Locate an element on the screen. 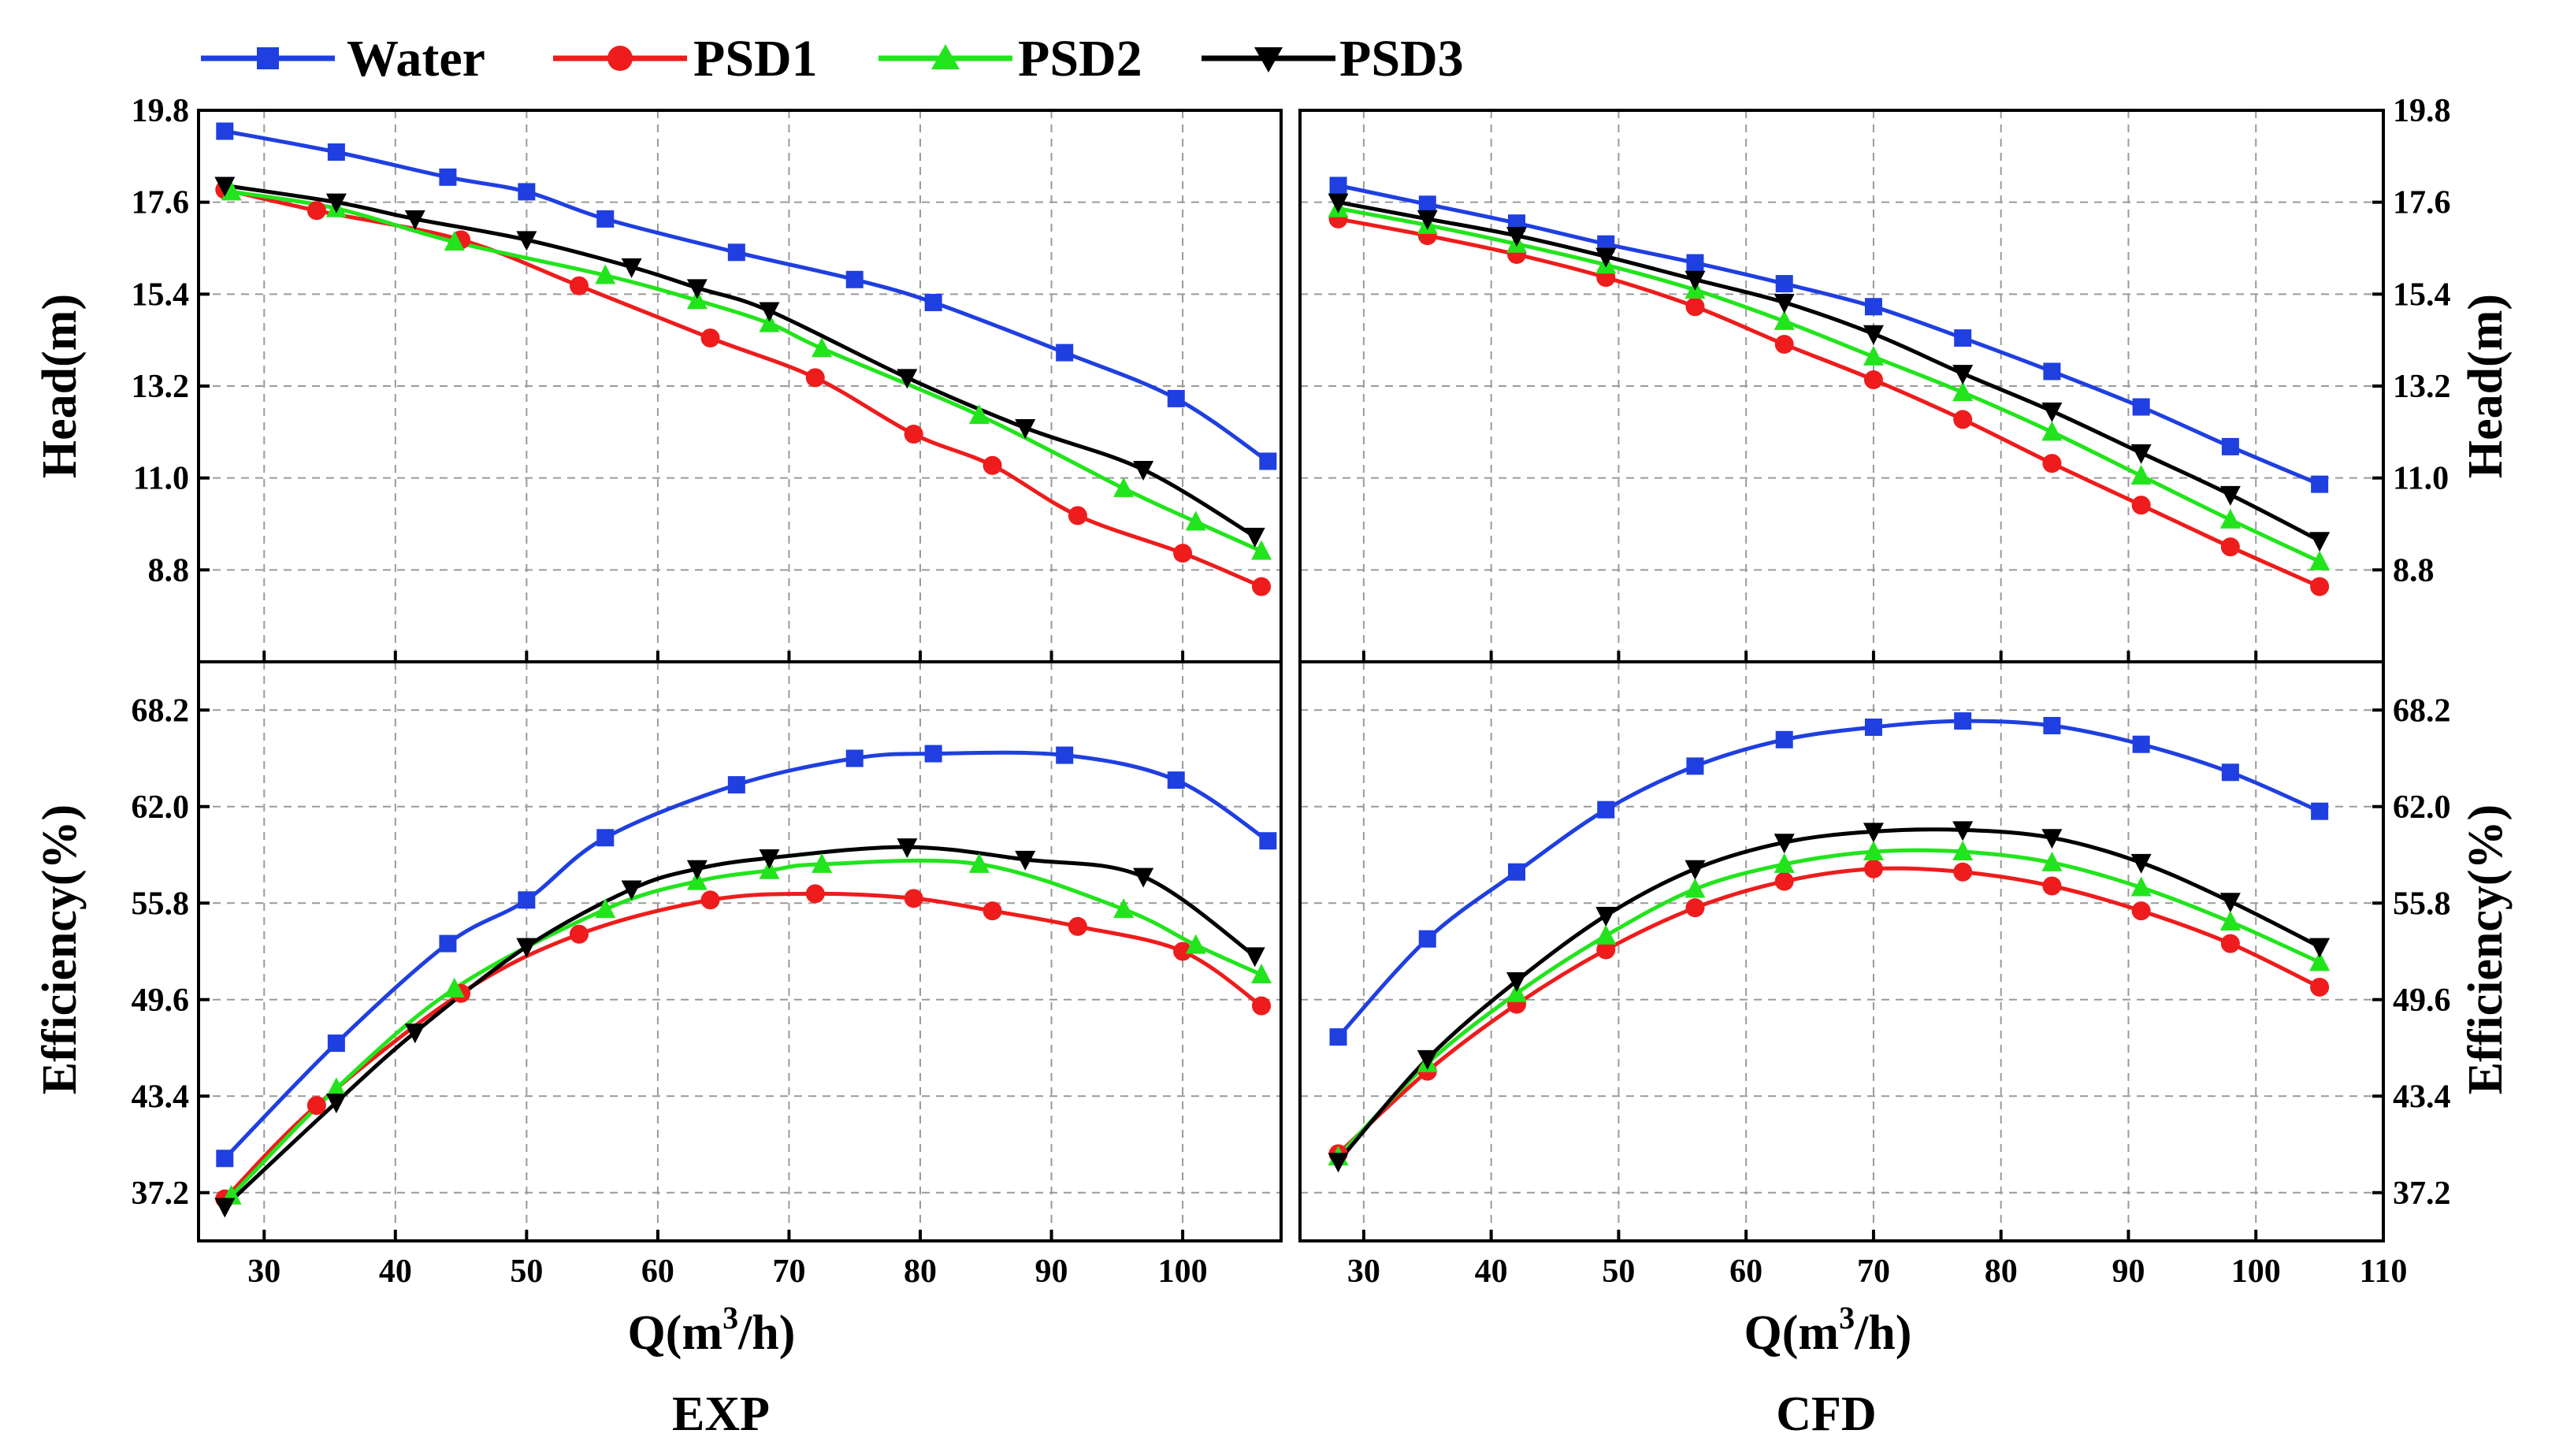 The width and height of the screenshot is (2574, 1456). y-tick-label: 49.6 is located at coordinates (161, 1000).